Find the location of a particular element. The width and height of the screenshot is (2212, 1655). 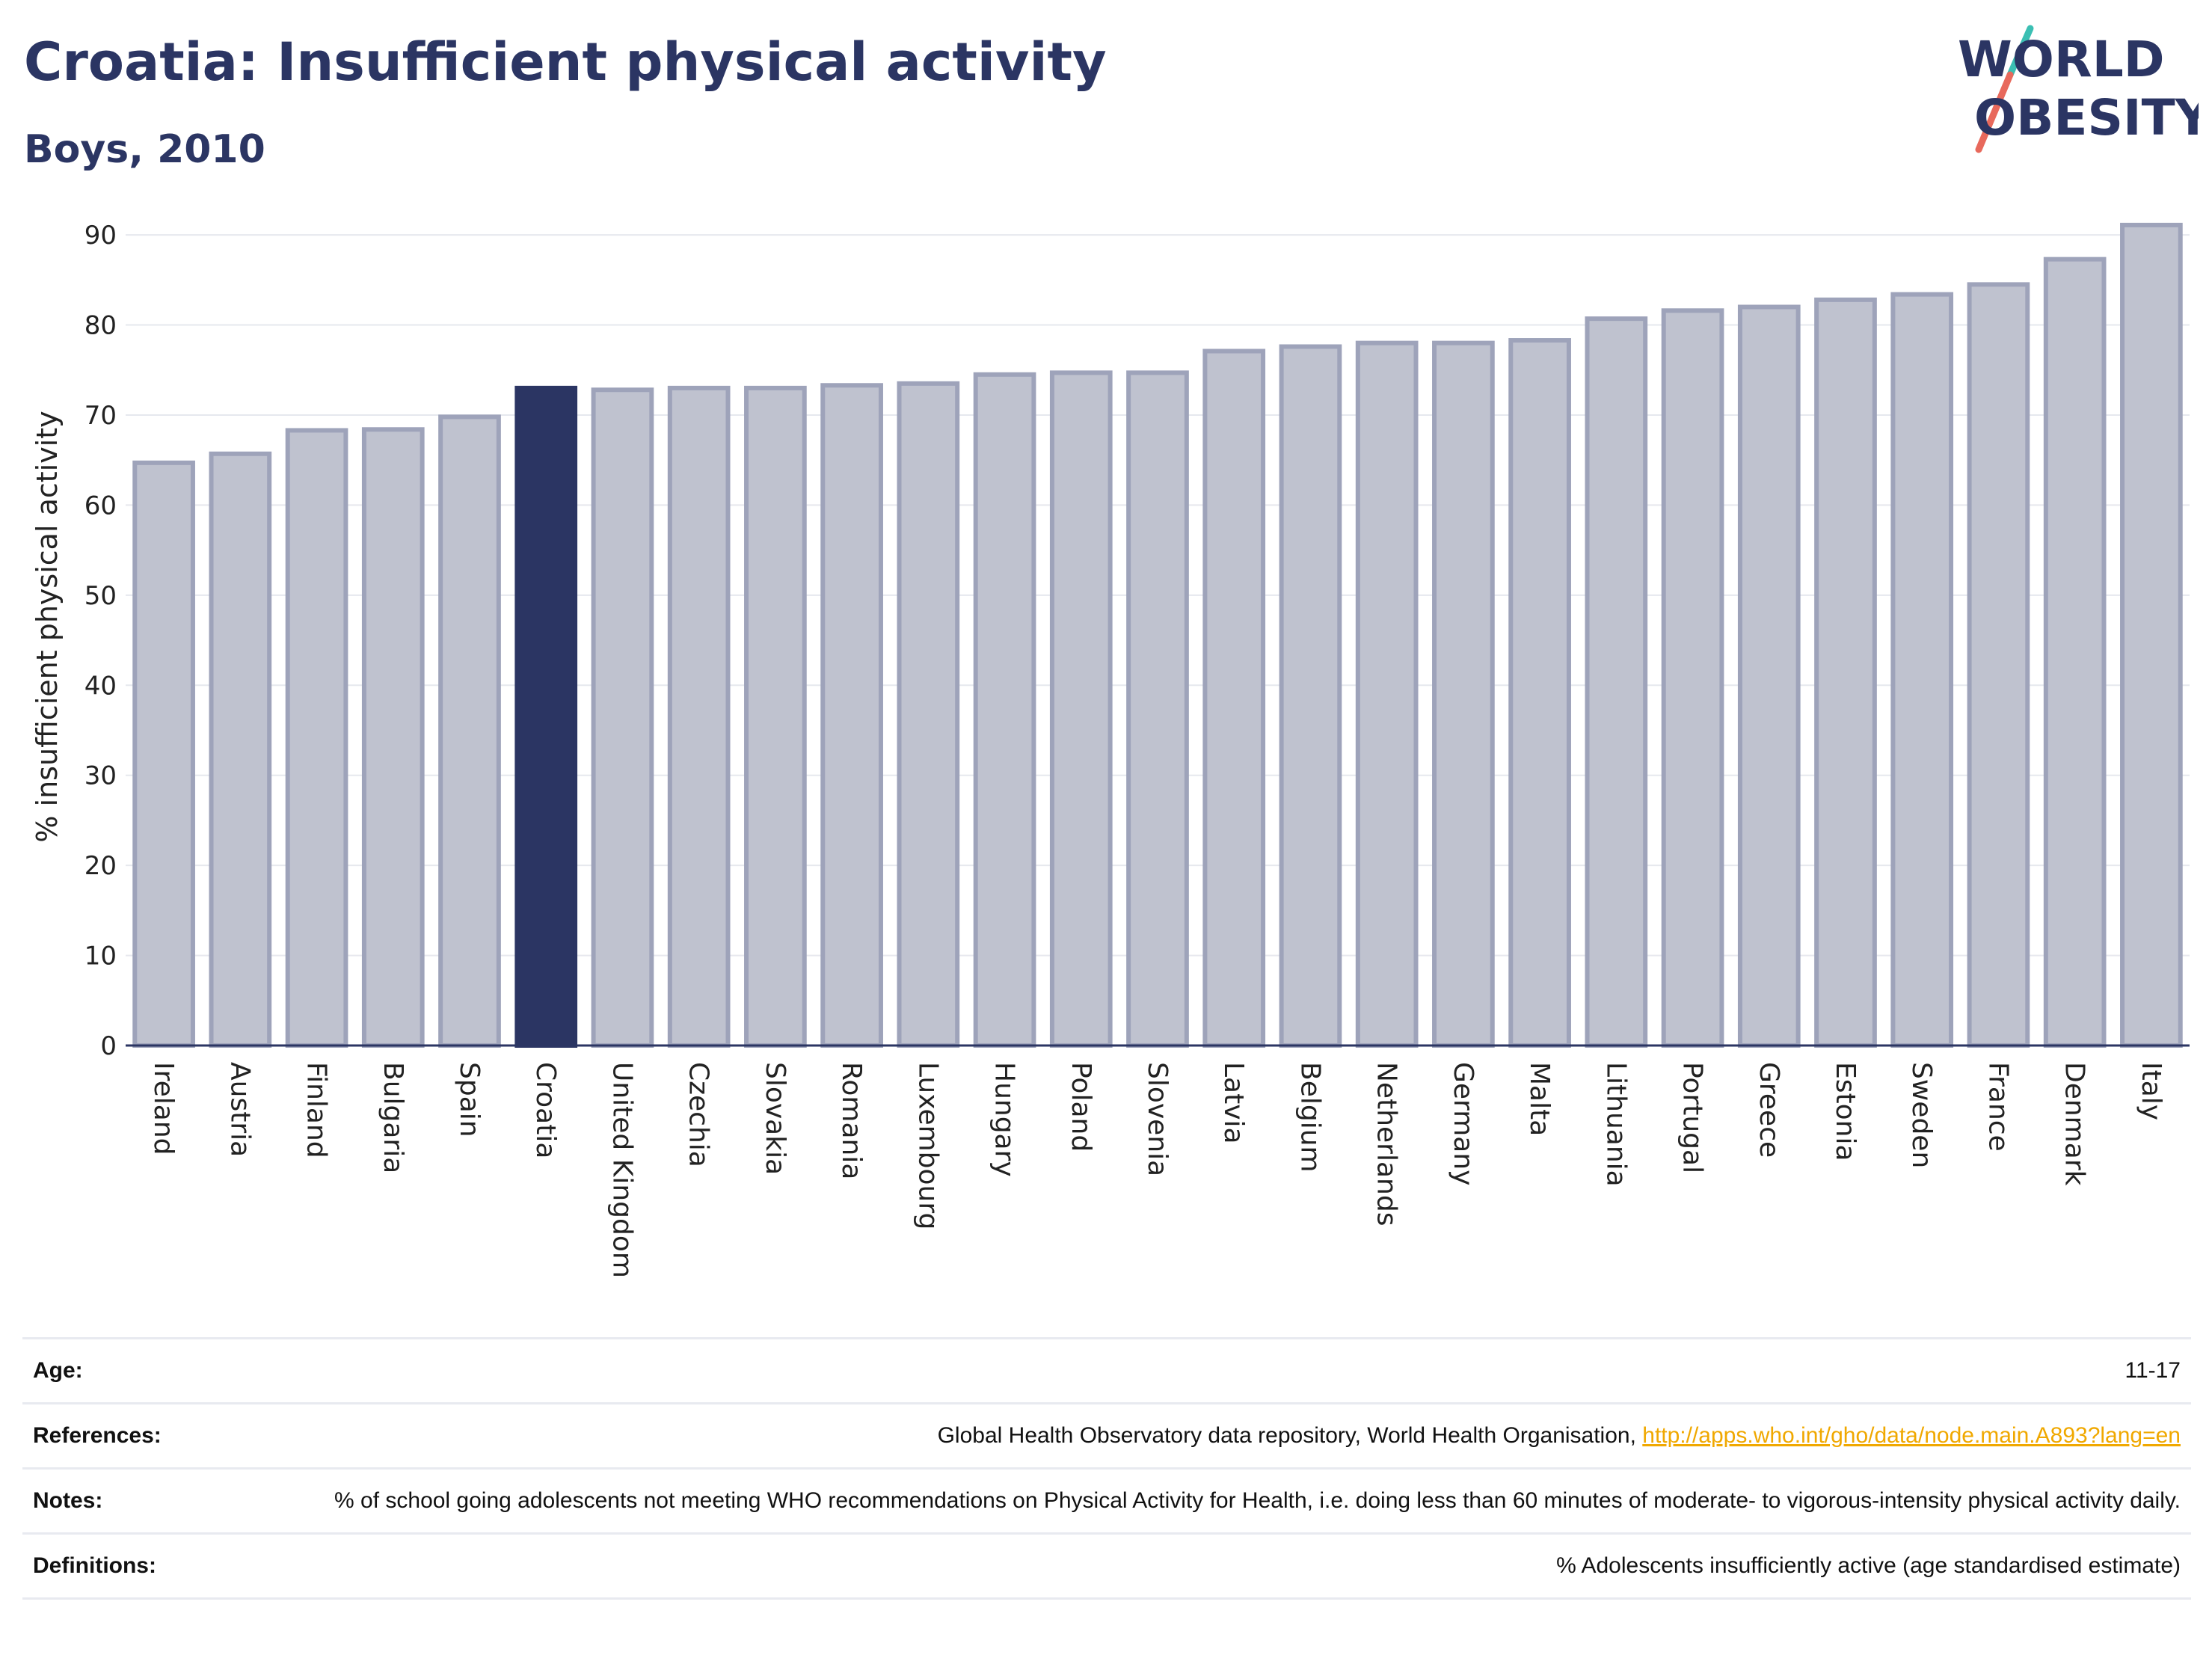

x-tick-label: Belgium is located at coordinates (1309, 1117).